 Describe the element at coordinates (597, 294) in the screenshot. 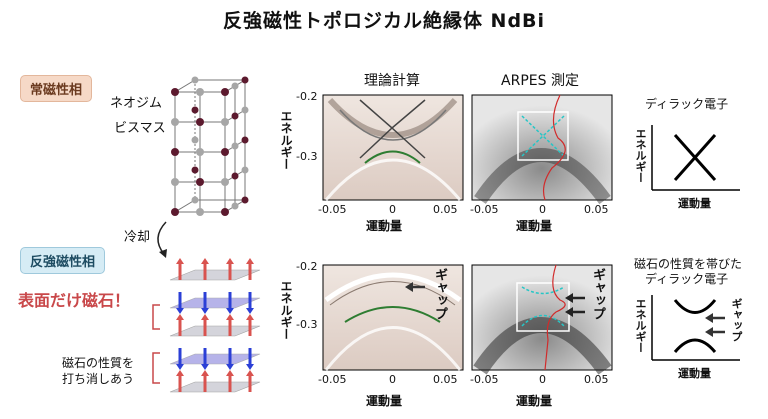

I see `gap-label-arpes: ギャップ` at that location.